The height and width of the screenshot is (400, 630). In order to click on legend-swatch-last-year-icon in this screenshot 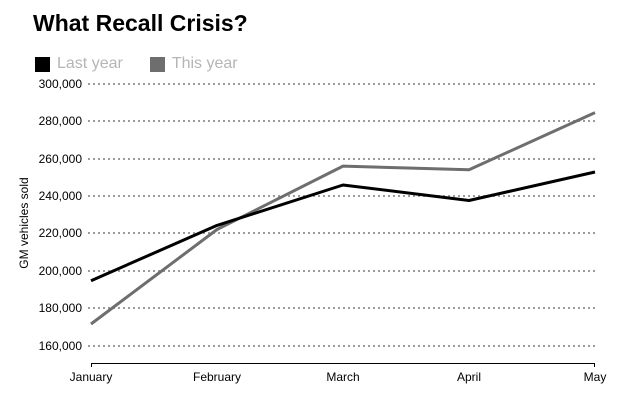, I will do `click(42, 64)`.